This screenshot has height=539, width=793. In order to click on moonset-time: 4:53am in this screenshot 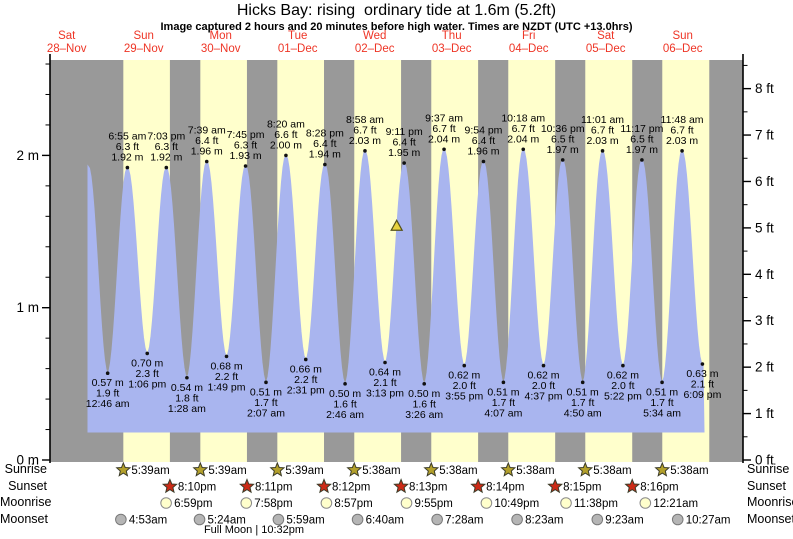, I will do `click(148, 521)`.